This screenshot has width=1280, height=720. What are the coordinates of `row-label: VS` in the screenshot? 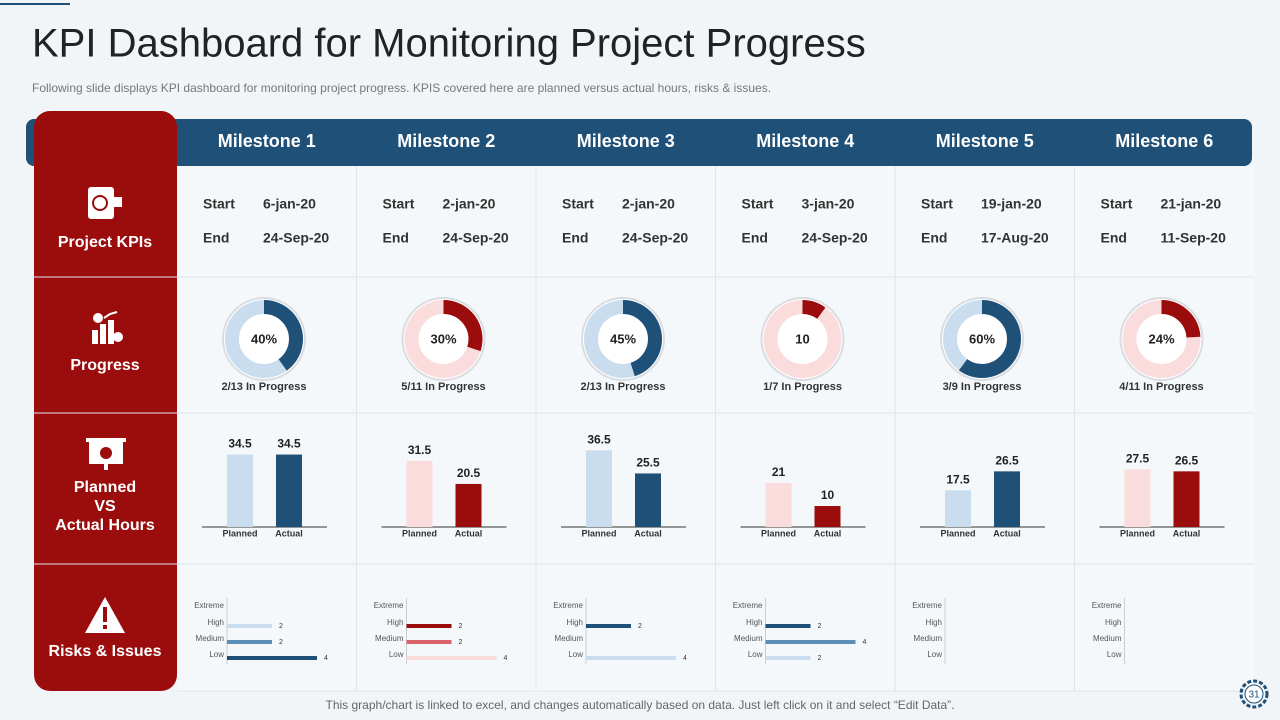 It's located at (105, 506).